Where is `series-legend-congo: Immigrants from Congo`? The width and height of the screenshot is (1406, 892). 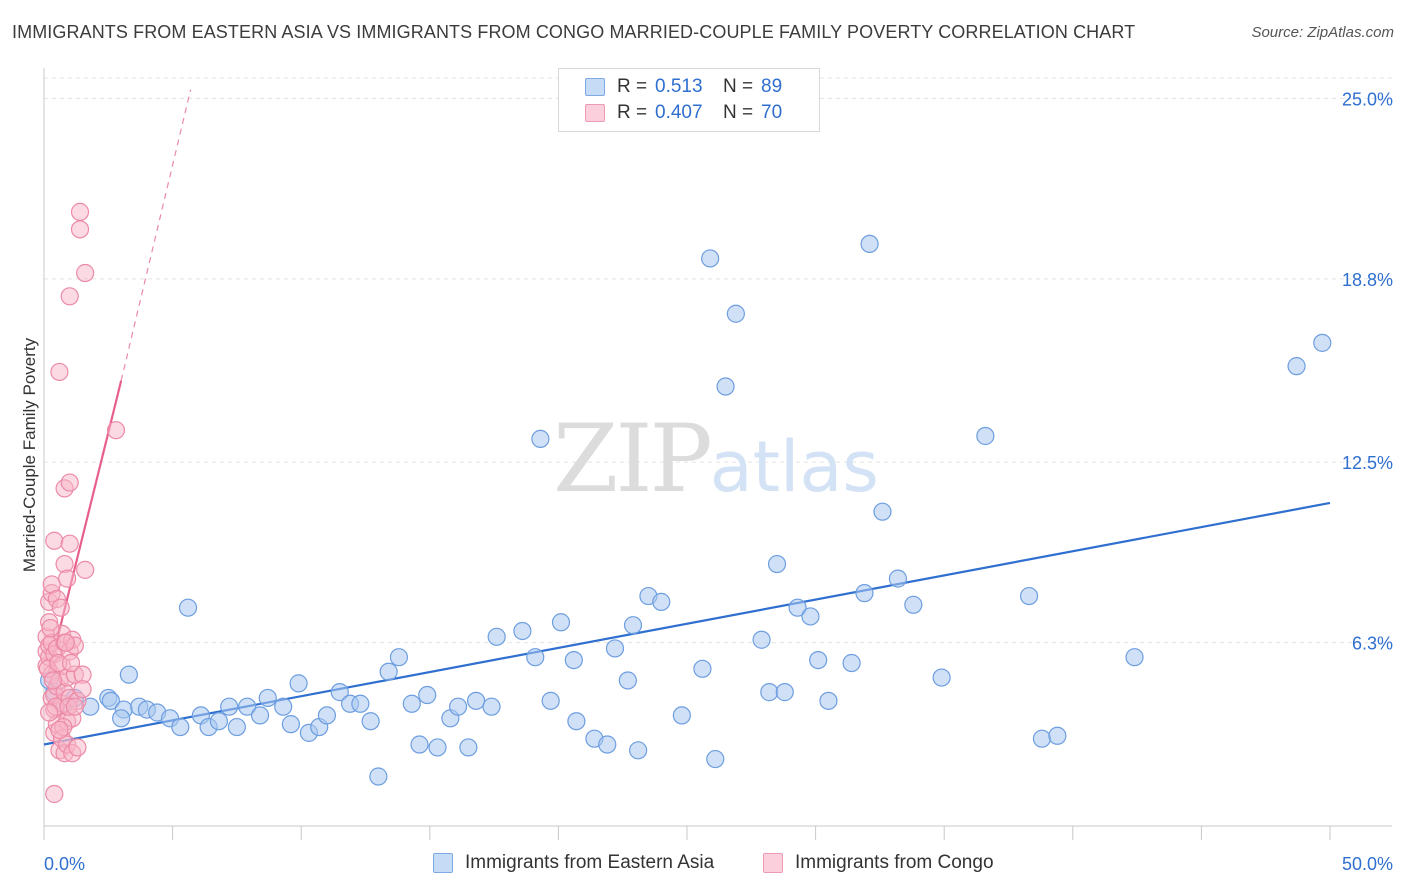
series-legend-congo: Immigrants from Congo is located at coordinates (878, 863).